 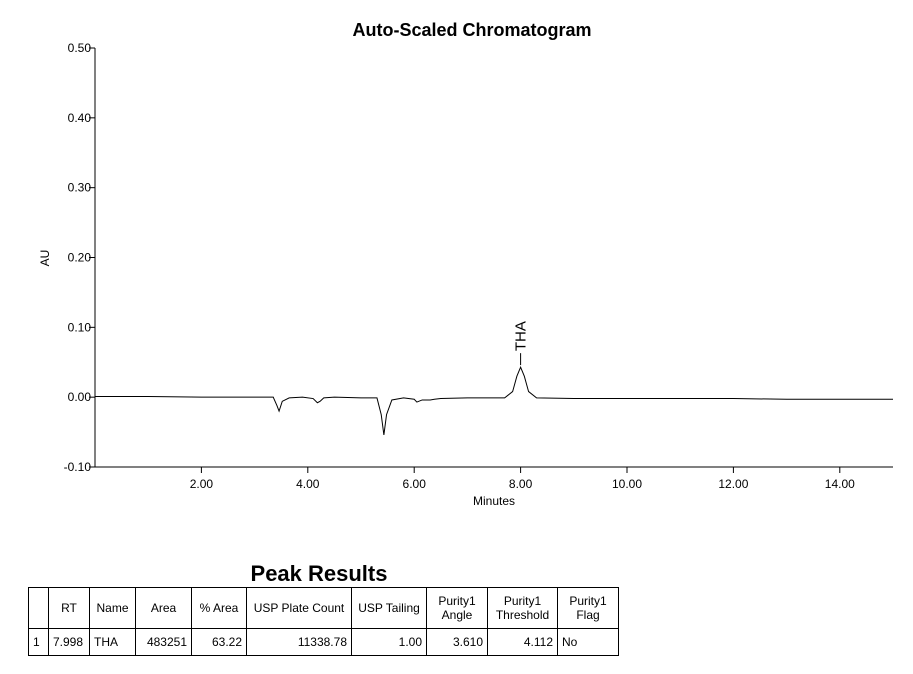 What do you see at coordinates (80, 397) in the screenshot?
I see `y-tick-label: 0.00` at bounding box center [80, 397].